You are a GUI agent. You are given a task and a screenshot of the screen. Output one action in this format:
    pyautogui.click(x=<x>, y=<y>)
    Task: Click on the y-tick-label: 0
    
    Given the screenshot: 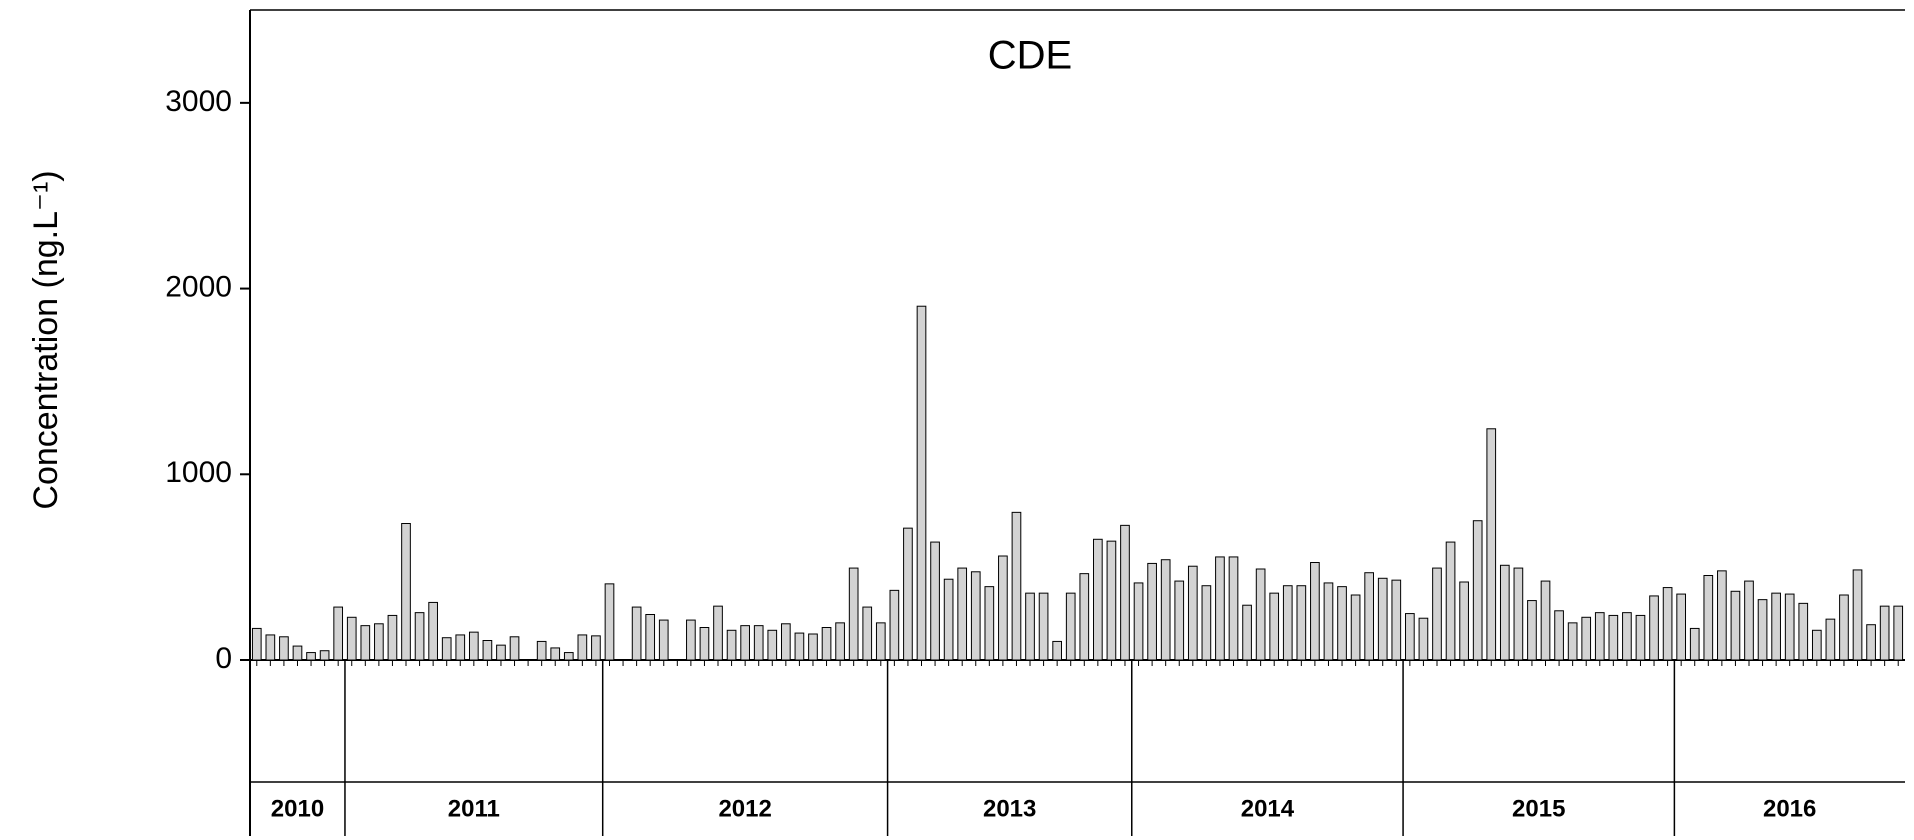 What is the action you would take?
    pyautogui.click(x=223, y=658)
    